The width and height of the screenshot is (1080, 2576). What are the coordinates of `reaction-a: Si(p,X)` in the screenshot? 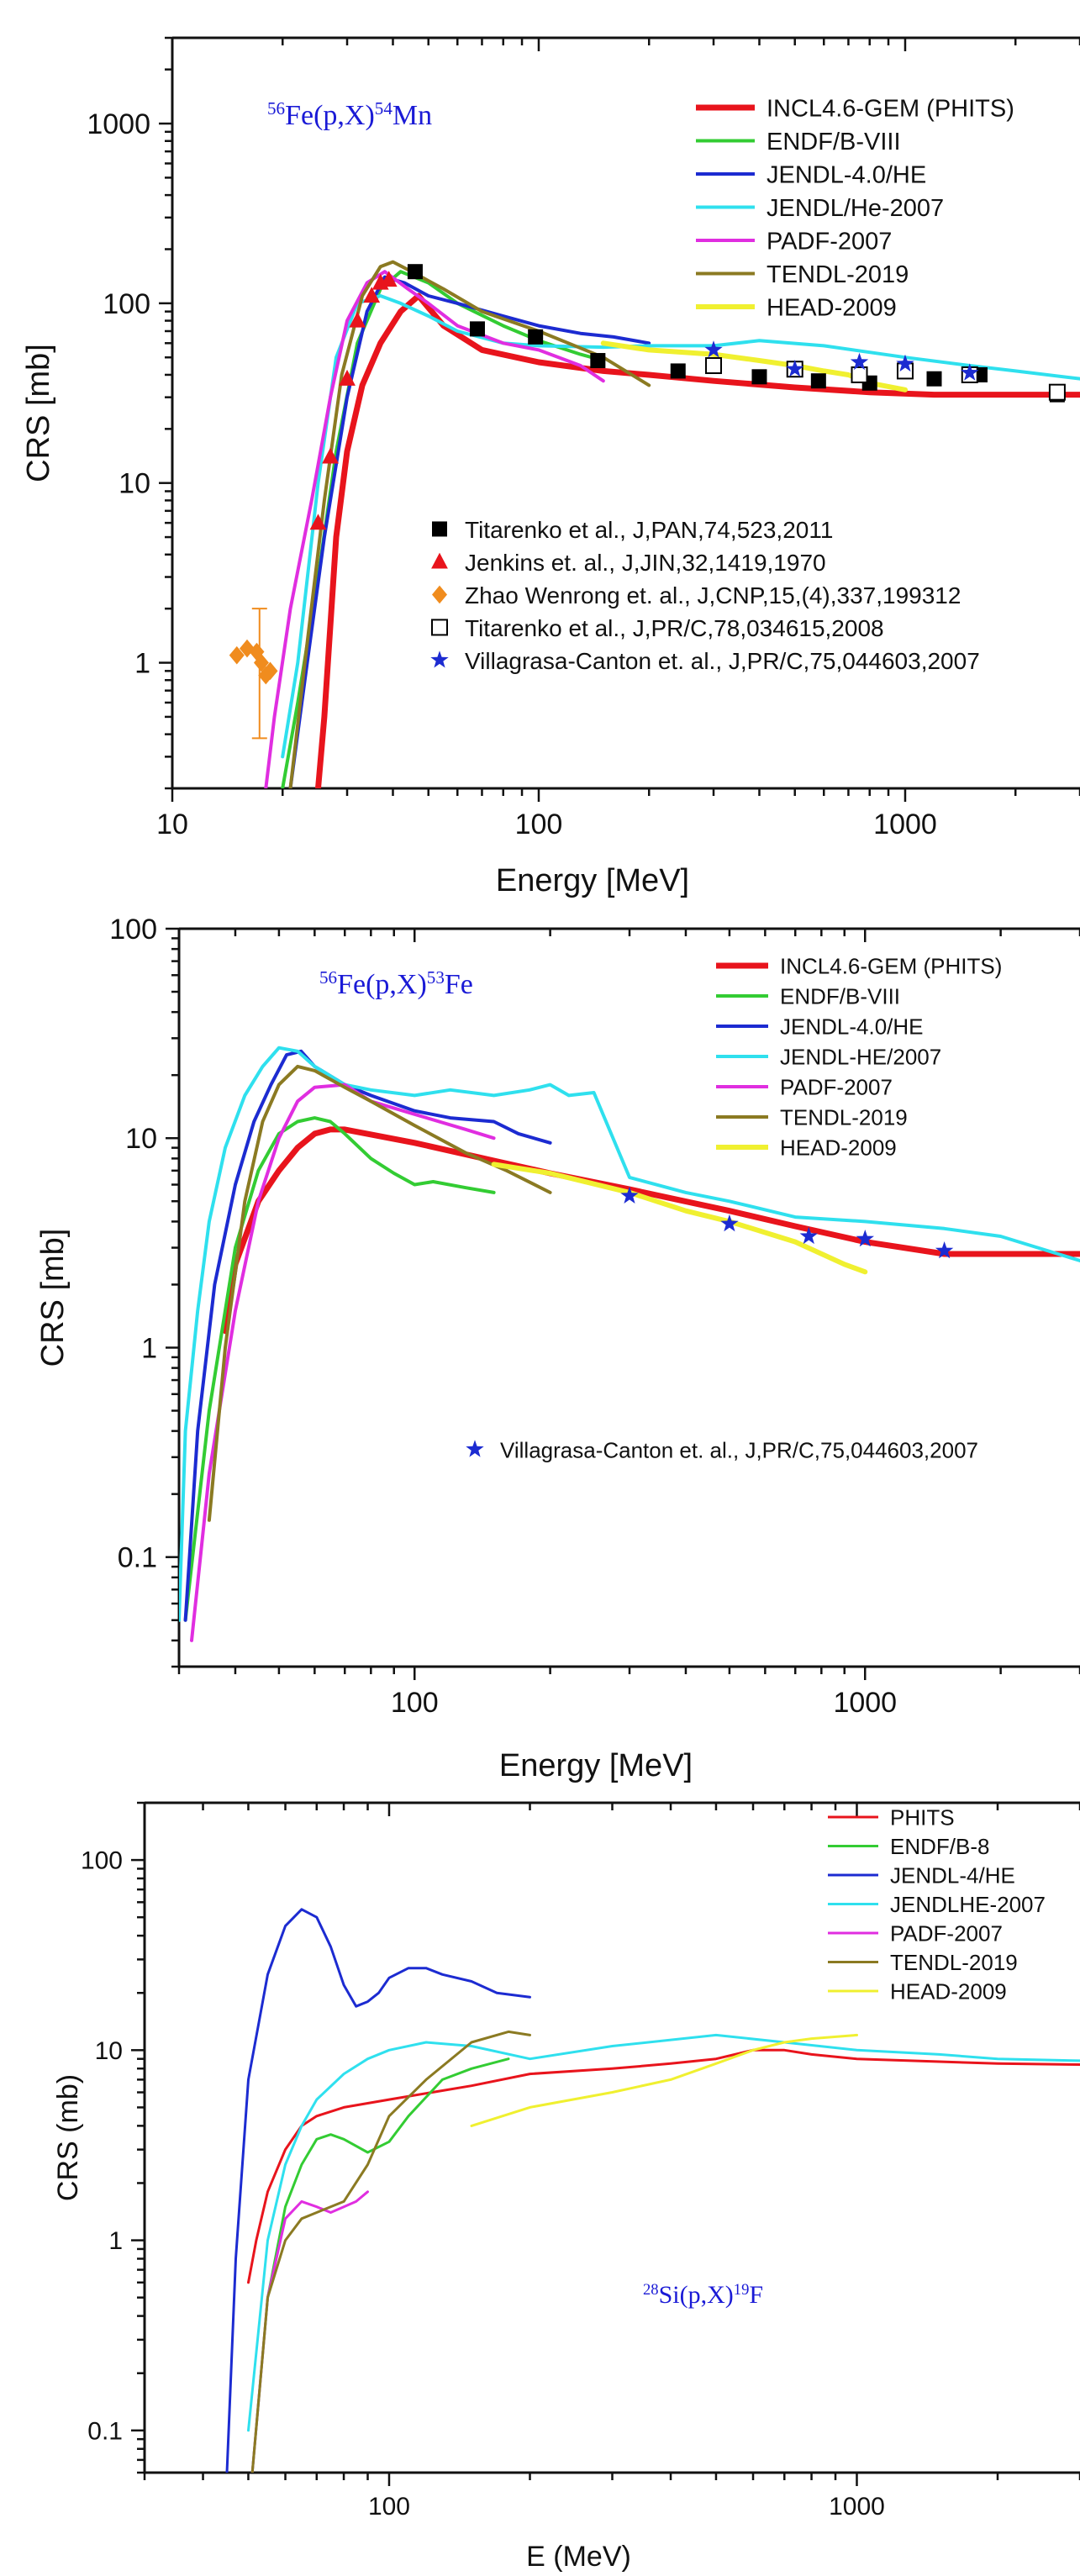 It's located at (697, 2295).